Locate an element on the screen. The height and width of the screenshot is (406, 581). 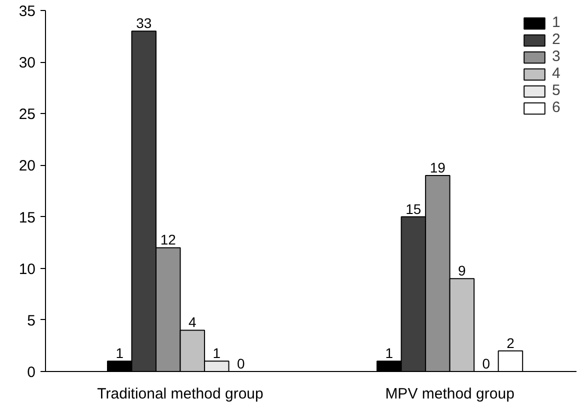
data-label: 12 is located at coordinates (168, 240).